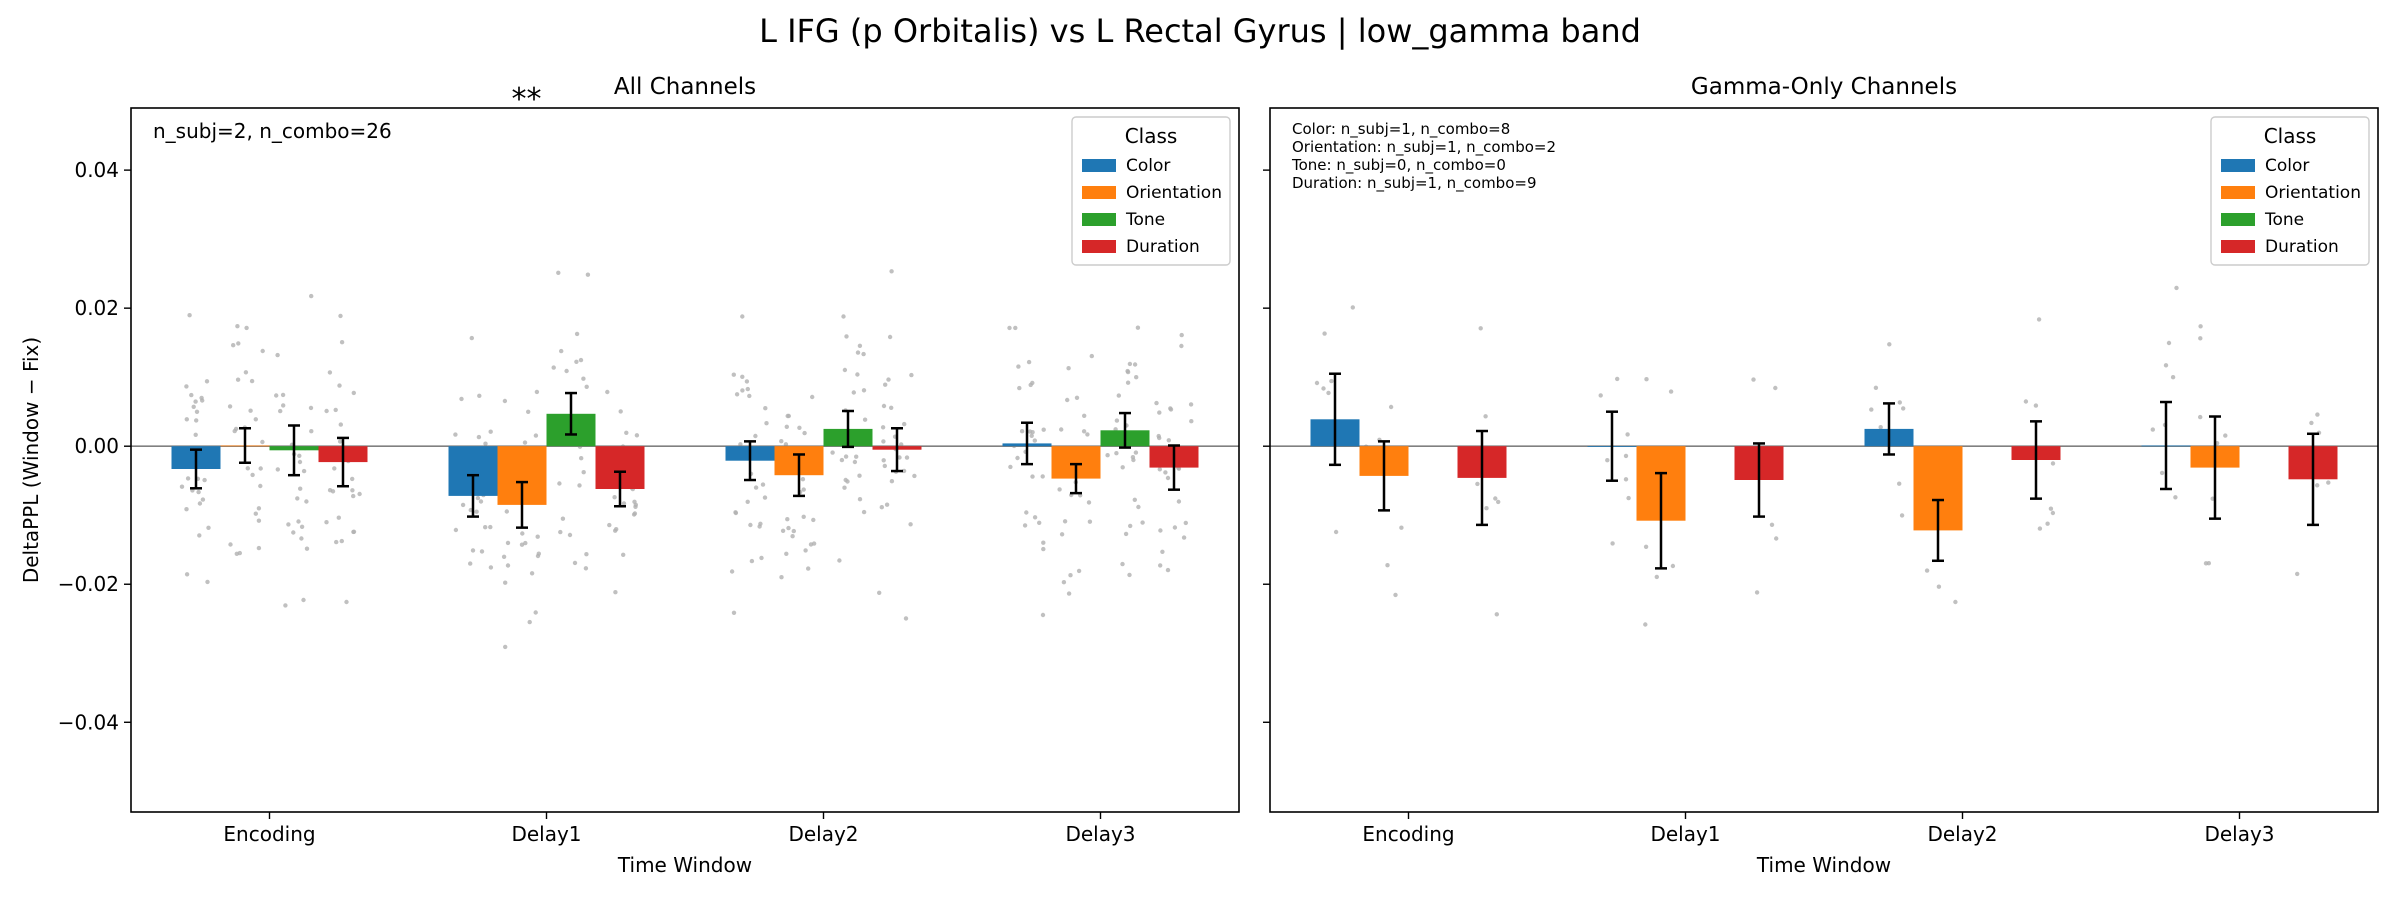 The image size is (2400, 900). I want to click on legend-label: Orientation, so click(2313, 193).